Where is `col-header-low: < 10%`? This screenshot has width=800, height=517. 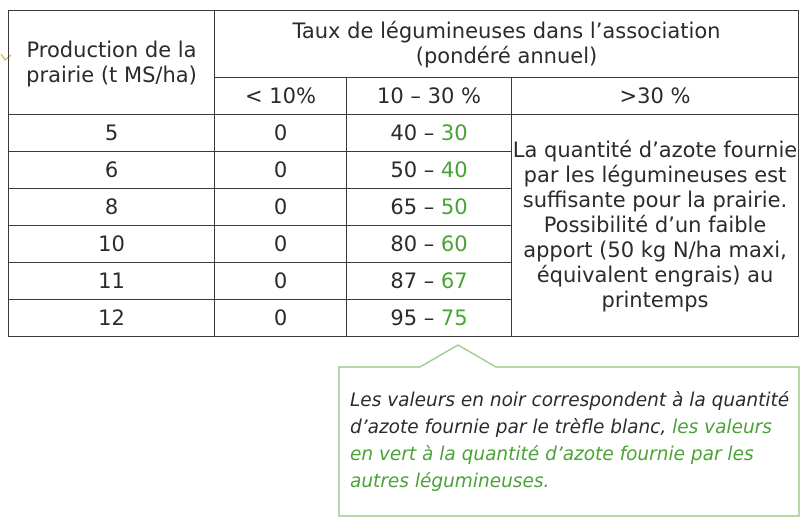 col-header-low: < 10% is located at coordinates (280, 96).